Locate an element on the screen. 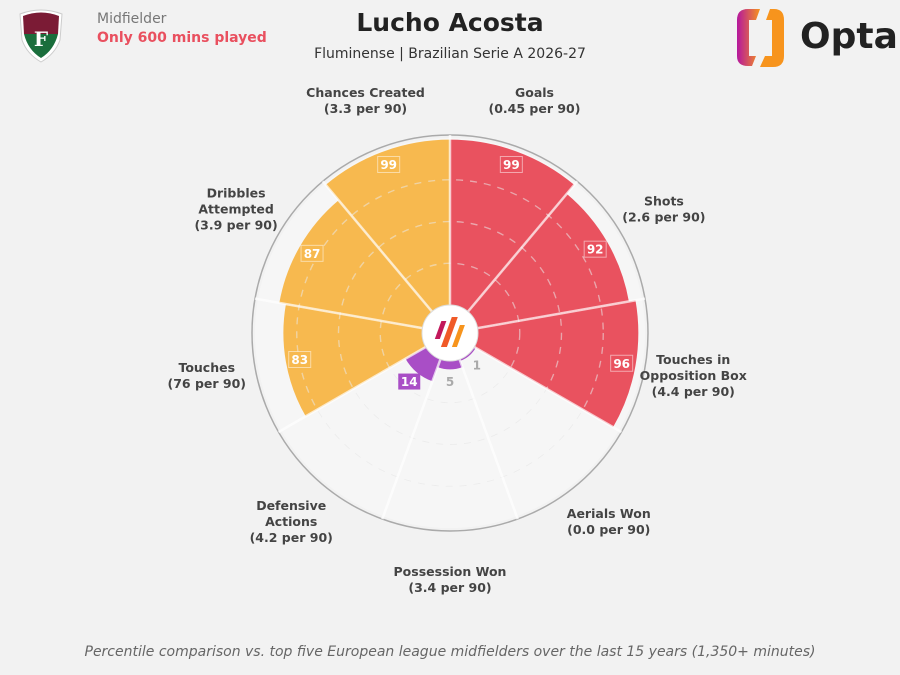  metric-per90: (0.45 per 90) is located at coordinates (534, 108).